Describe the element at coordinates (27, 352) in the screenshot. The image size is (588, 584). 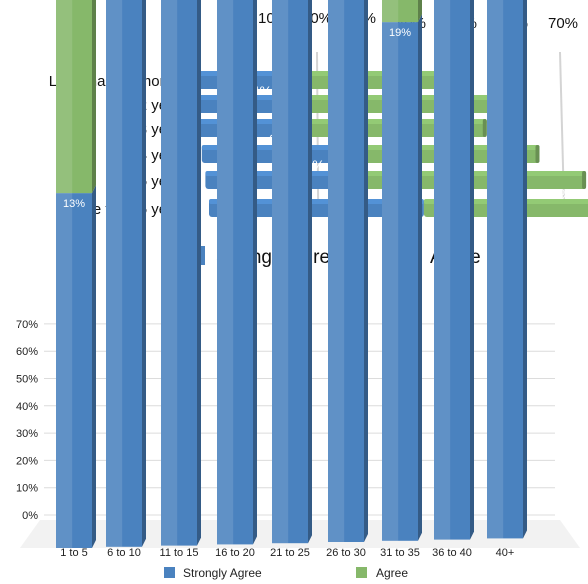
I see `y-tick-label: 60%` at that location.